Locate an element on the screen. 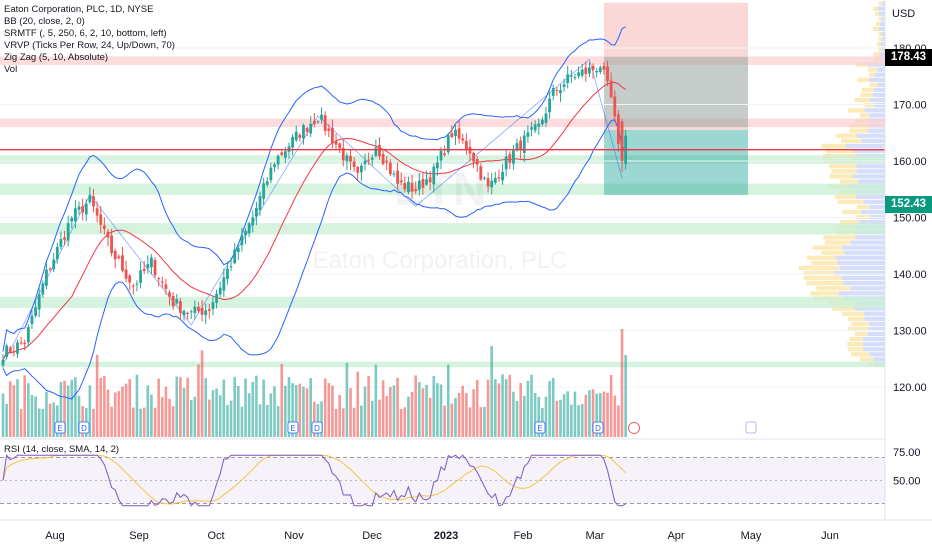 The image size is (932, 550). currency-label: USD is located at coordinates (904, 14).